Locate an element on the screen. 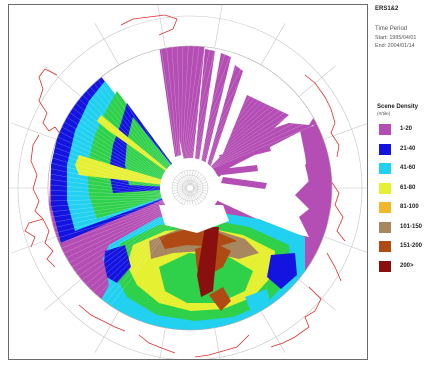 Image resolution: width=441 pixels, height=367 pixels. coastline-north-america is located at coordinates (43, 201).